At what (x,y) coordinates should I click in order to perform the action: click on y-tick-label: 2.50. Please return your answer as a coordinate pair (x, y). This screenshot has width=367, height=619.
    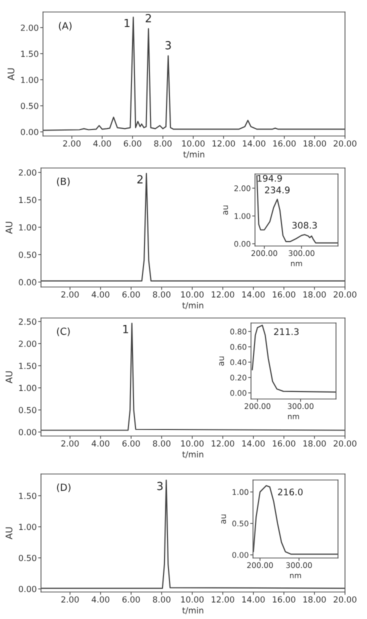
    Looking at the image, I should click on (27, 321).